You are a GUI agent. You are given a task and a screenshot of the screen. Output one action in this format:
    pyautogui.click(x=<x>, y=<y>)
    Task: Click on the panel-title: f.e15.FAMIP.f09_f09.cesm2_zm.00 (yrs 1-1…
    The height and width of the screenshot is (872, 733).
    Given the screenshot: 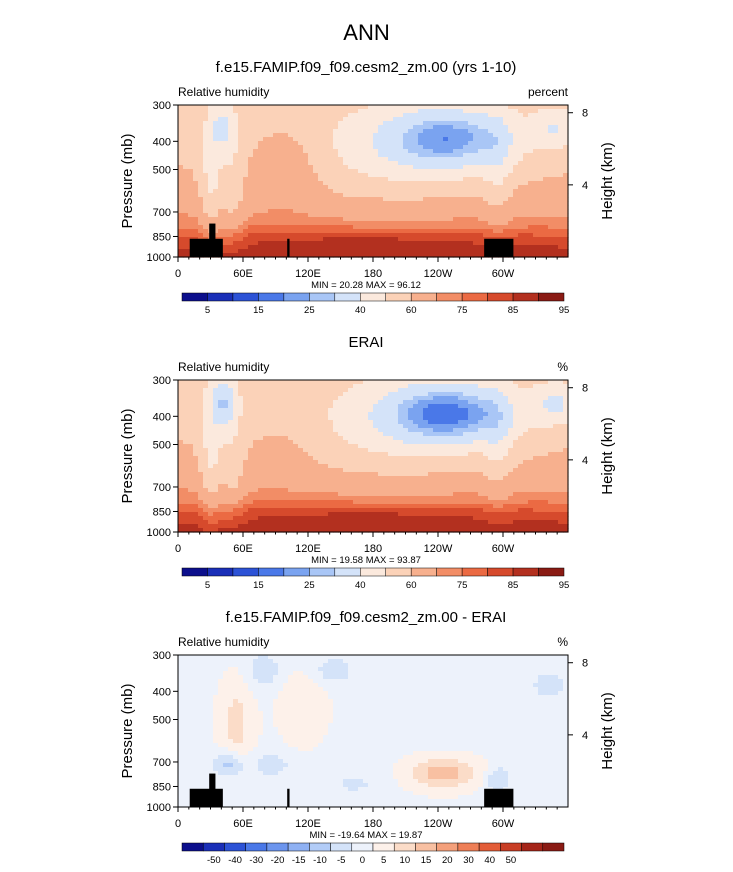 What is the action you would take?
    pyautogui.click(x=366, y=67)
    